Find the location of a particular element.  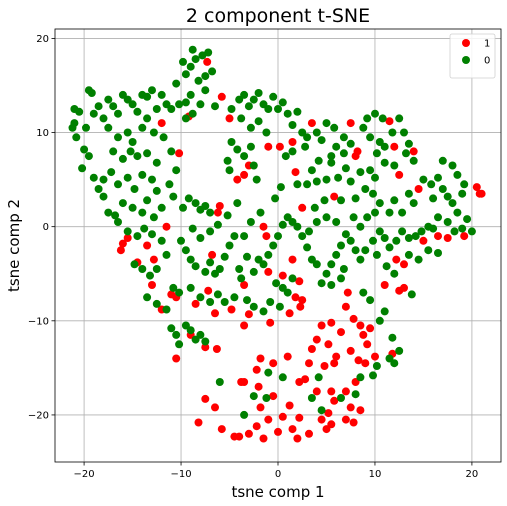

x-tick-label: 20 is located at coordinates (472, 474).